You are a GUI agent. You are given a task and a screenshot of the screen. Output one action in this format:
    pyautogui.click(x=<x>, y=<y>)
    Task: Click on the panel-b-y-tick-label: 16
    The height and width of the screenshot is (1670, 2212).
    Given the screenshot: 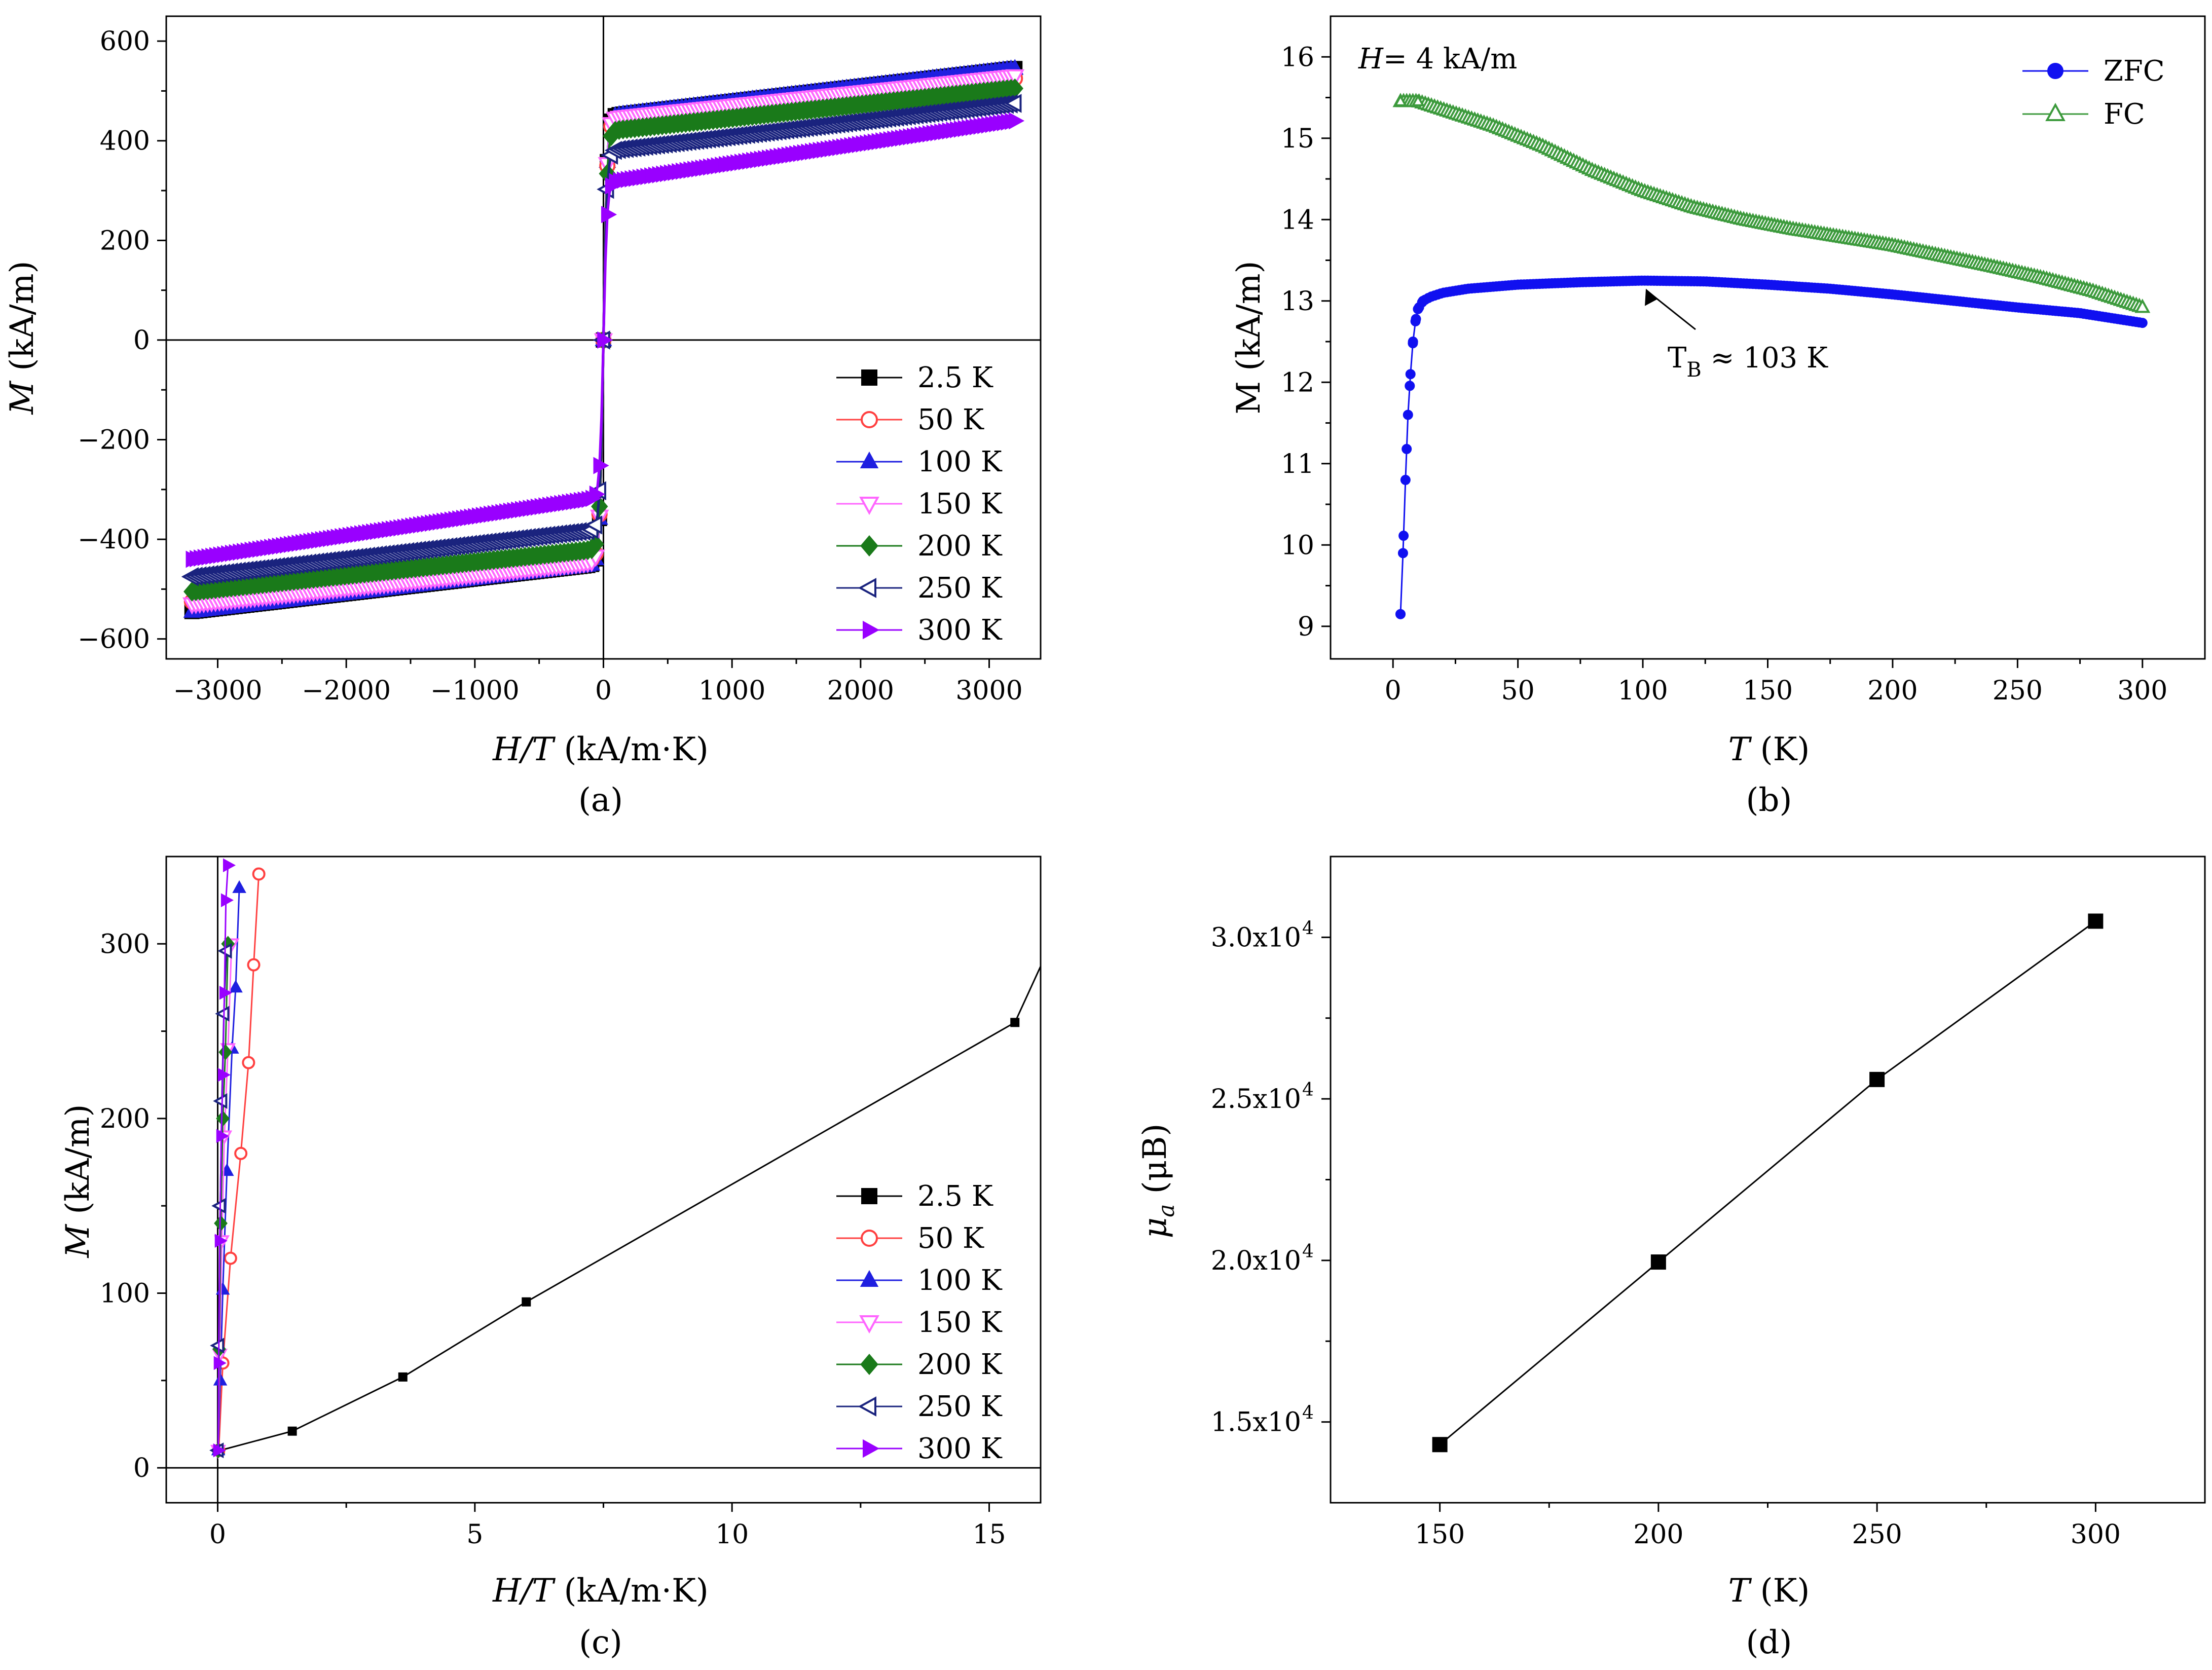 What is the action you would take?
    pyautogui.click(x=1297, y=57)
    